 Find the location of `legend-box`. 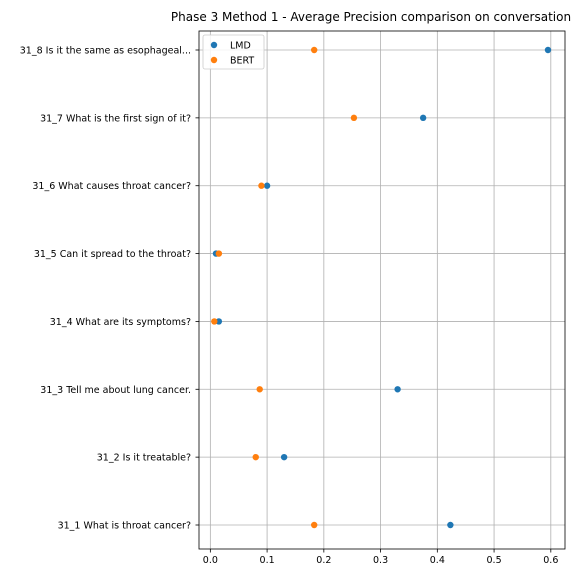

legend-box is located at coordinates (233, 52).